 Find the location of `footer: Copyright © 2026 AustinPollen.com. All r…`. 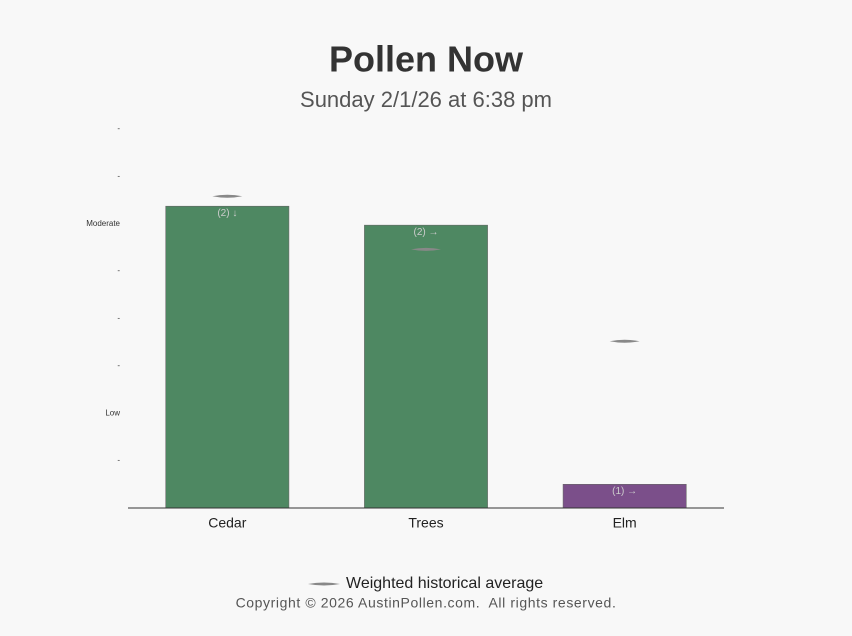

footer: Copyright © 2026 AustinPollen.com. All r… is located at coordinates (426, 603).